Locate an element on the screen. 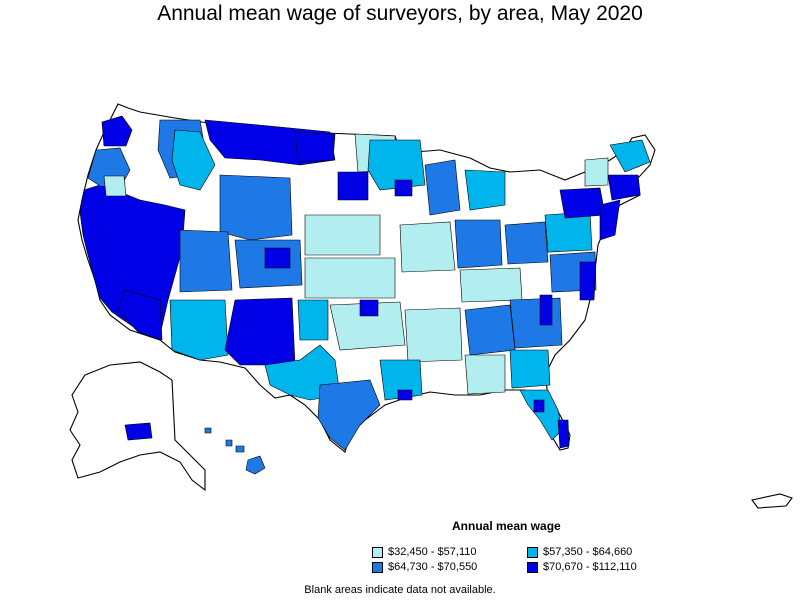  legend-item: $70,670 - $112,110 is located at coordinates (582, 567).